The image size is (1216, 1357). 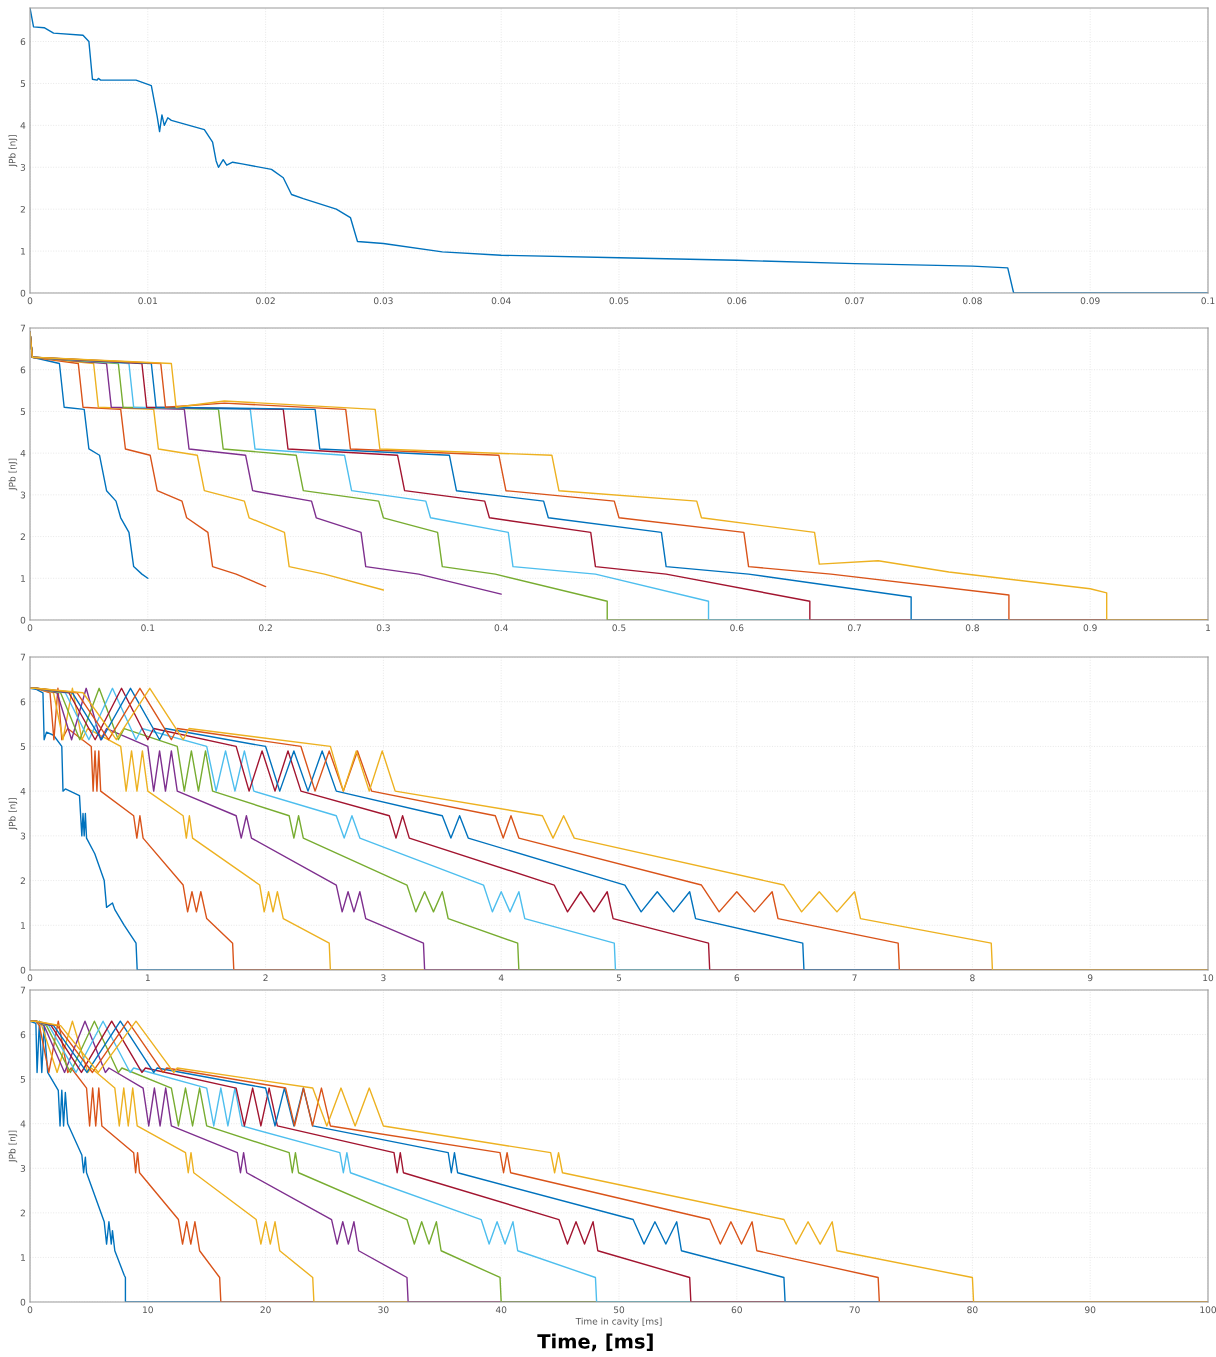 I want to click on x-tick-label: 0.09, so click(x=1090, y=301).